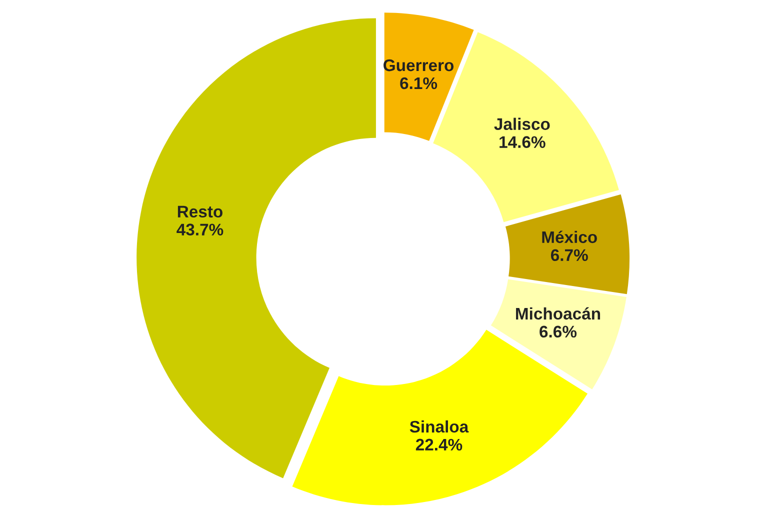  I want to click on data-label: 6.1%, so click(419, 83).